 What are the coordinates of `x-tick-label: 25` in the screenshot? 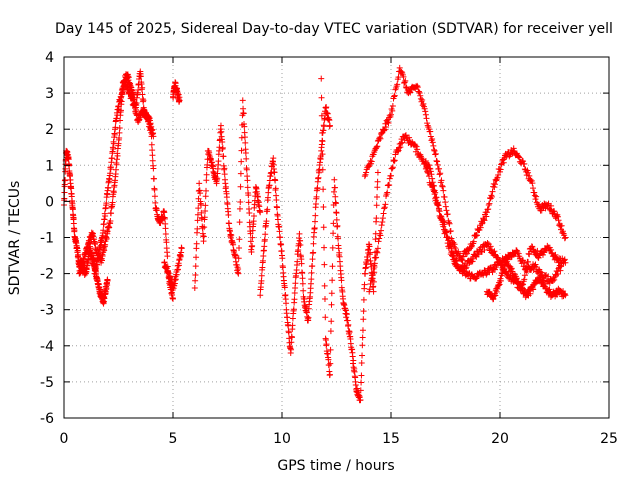 It's located at (609, 439).